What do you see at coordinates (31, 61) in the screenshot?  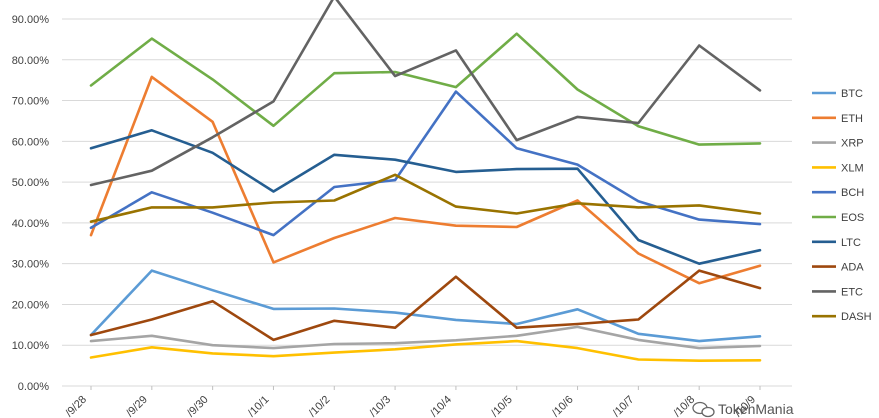 I see `y-tick-label: 80.00%` at bounding box center [31, 61].